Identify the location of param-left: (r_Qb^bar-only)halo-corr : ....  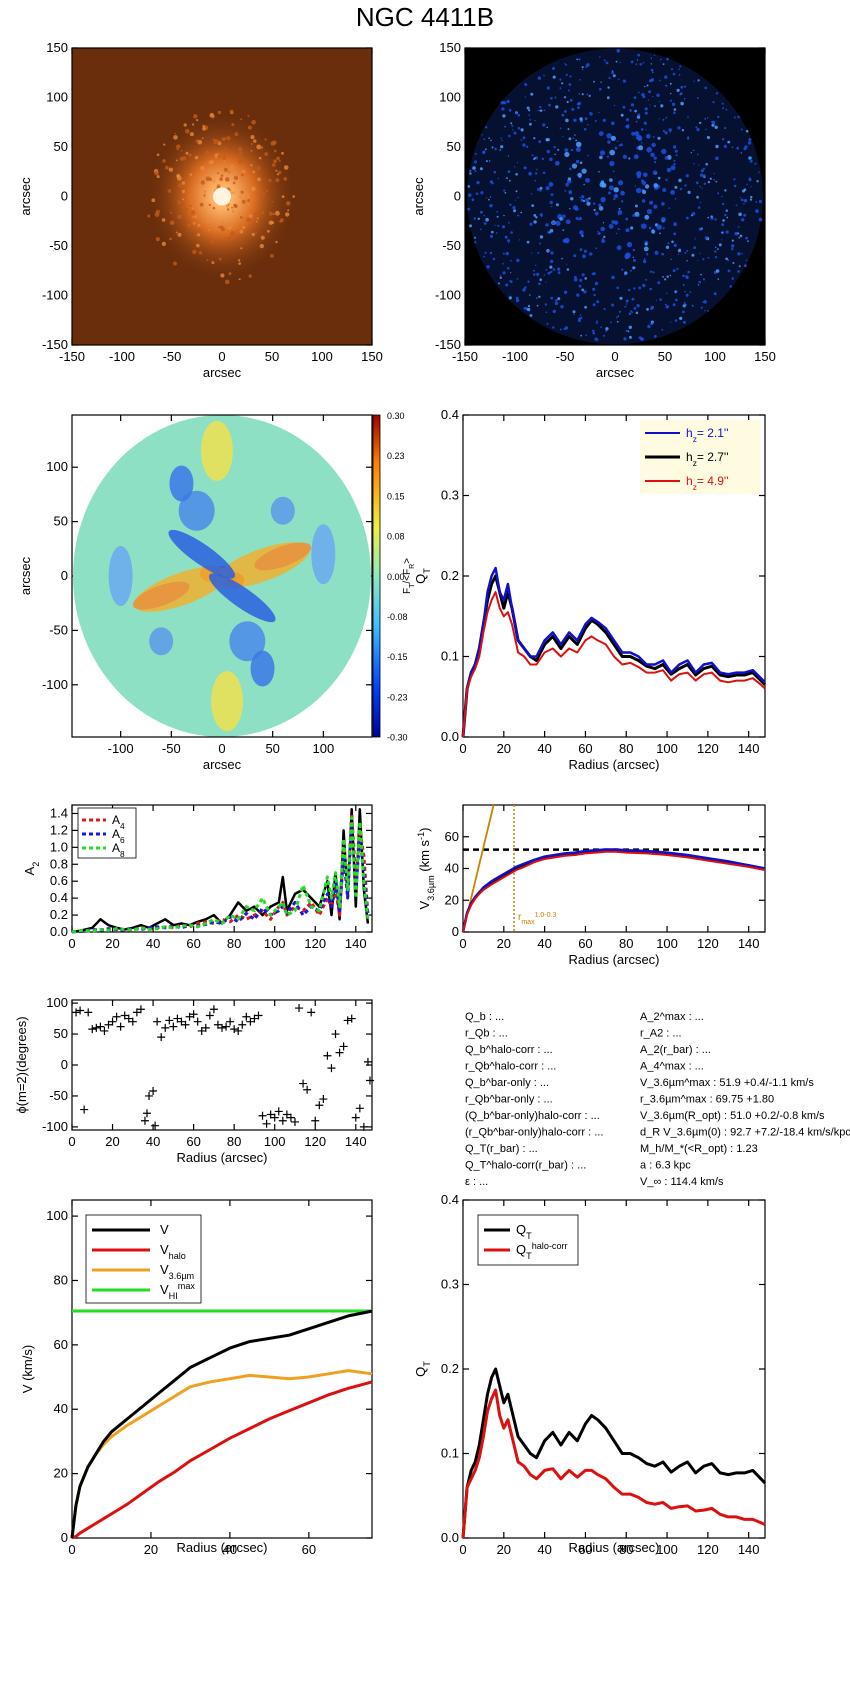
(534, 1133).